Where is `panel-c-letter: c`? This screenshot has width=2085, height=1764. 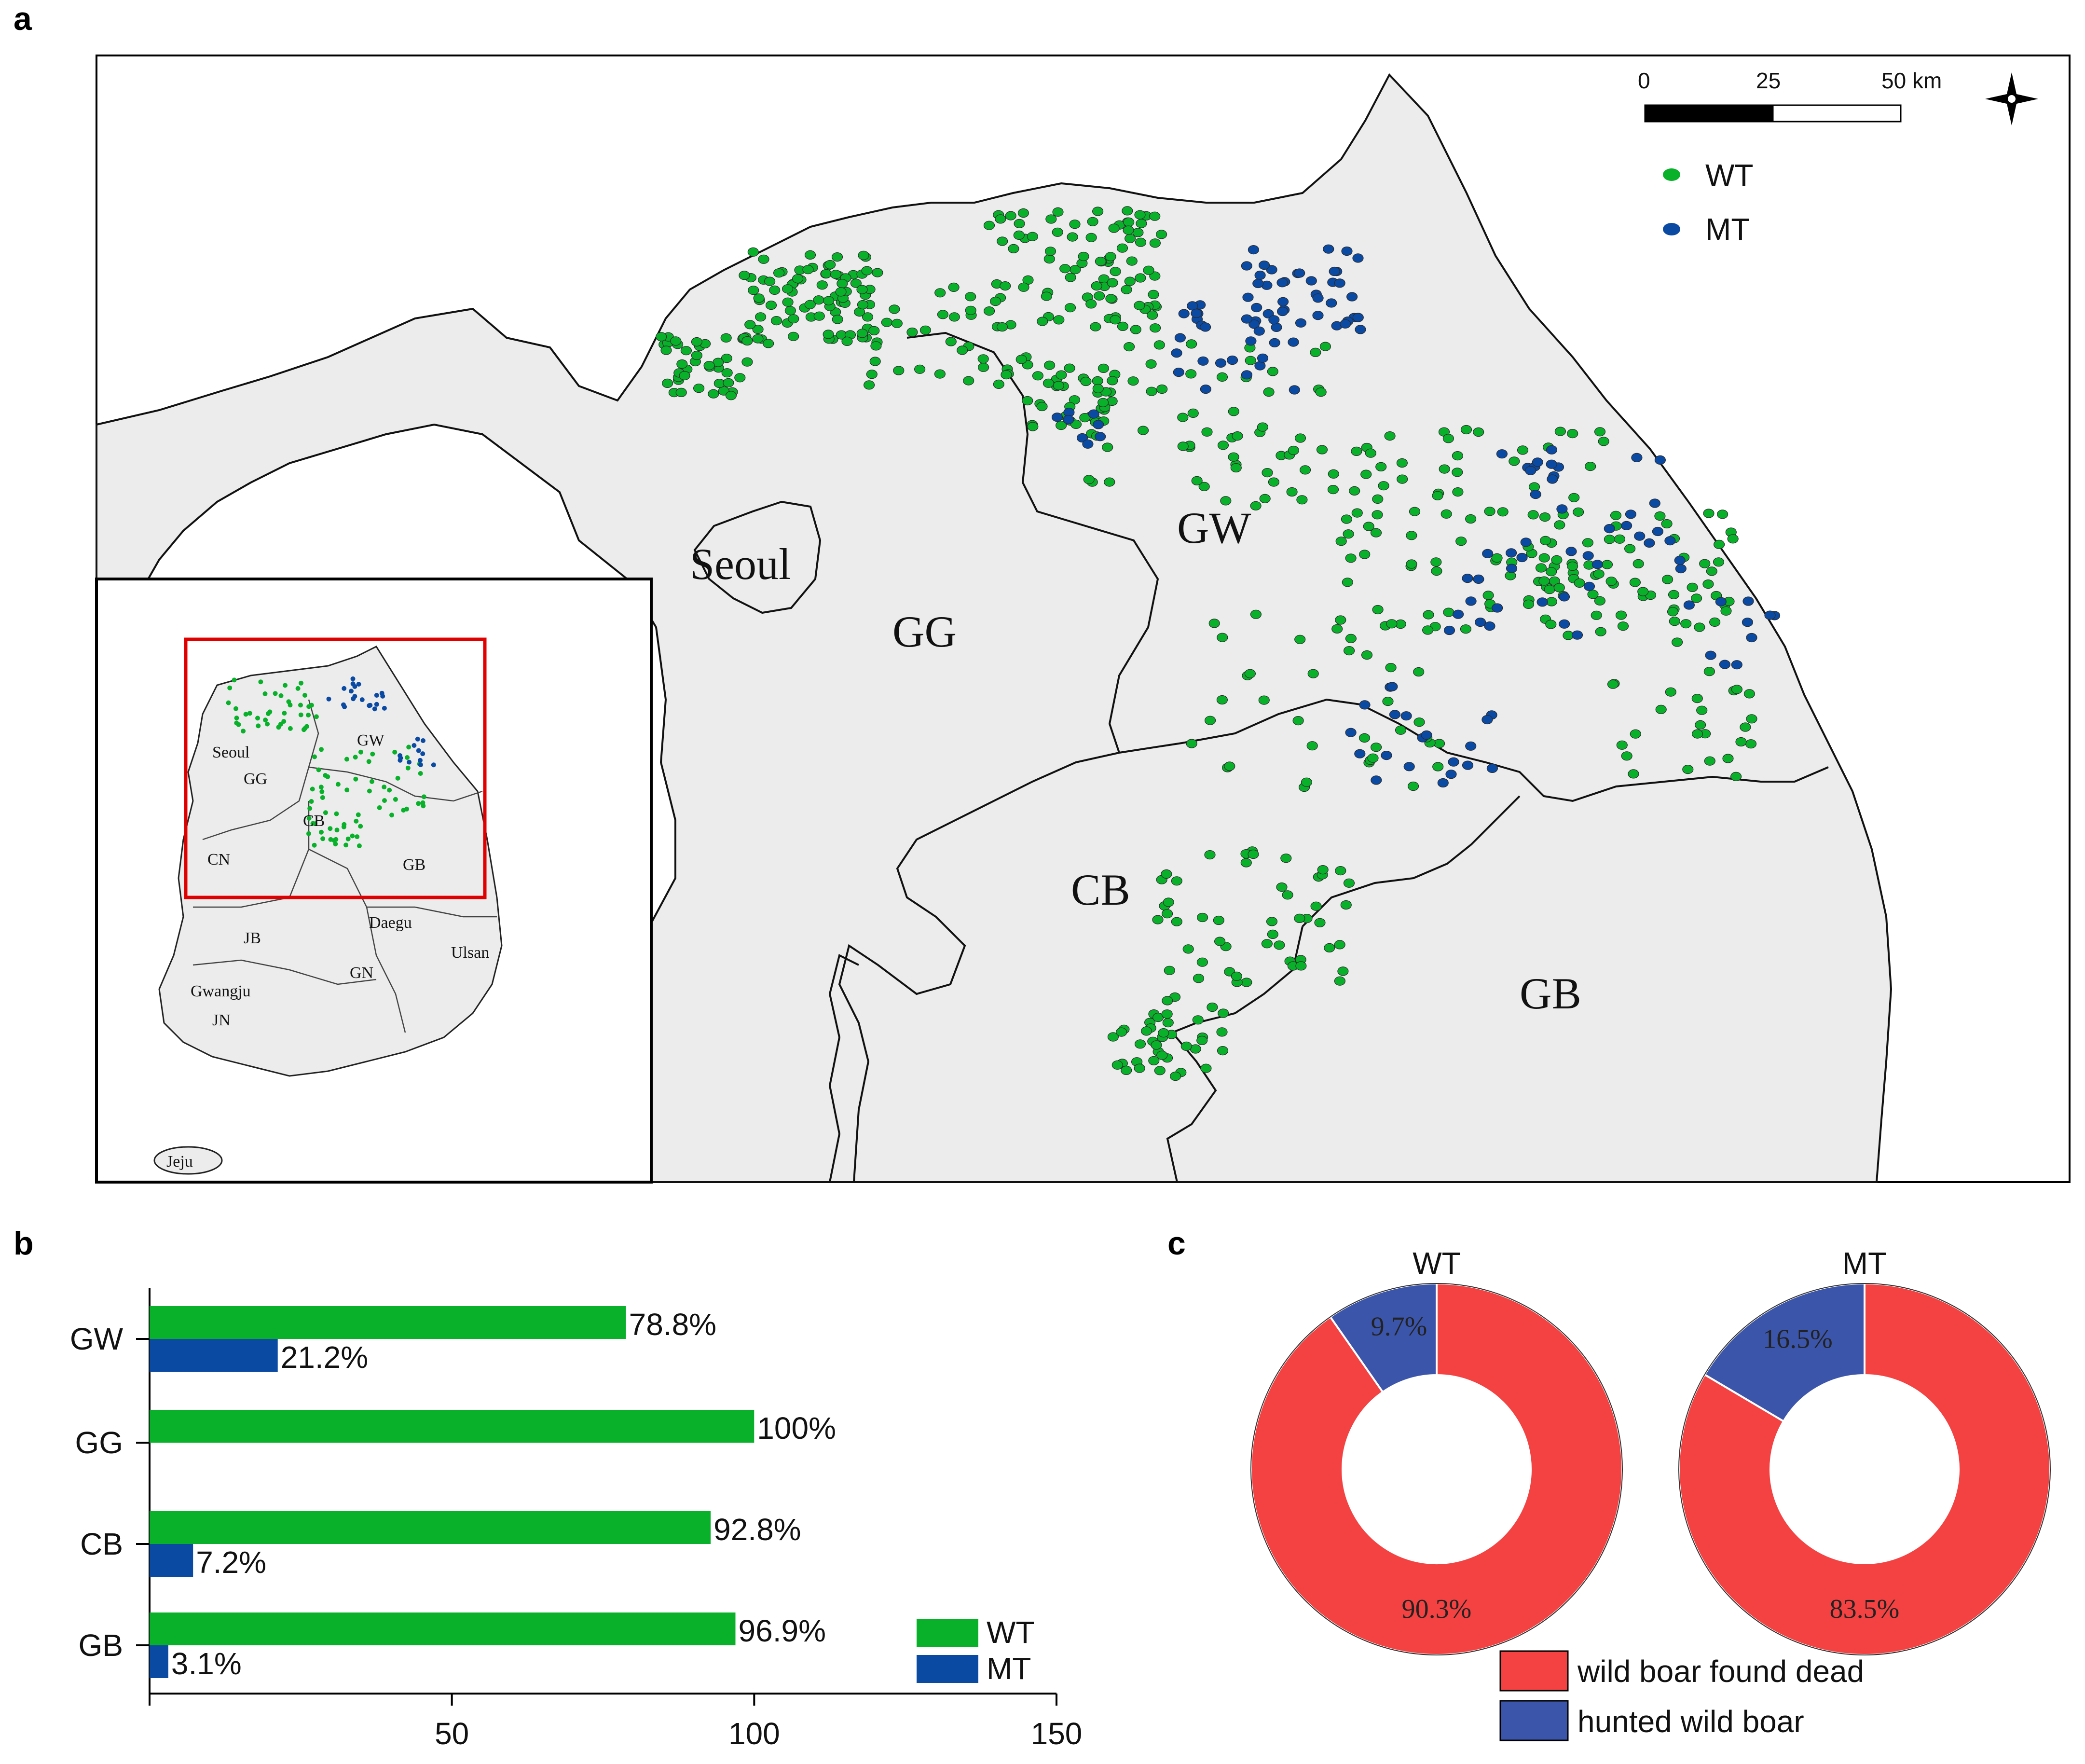 panel-c-letter: c is located at coordinates (1176, 1243).